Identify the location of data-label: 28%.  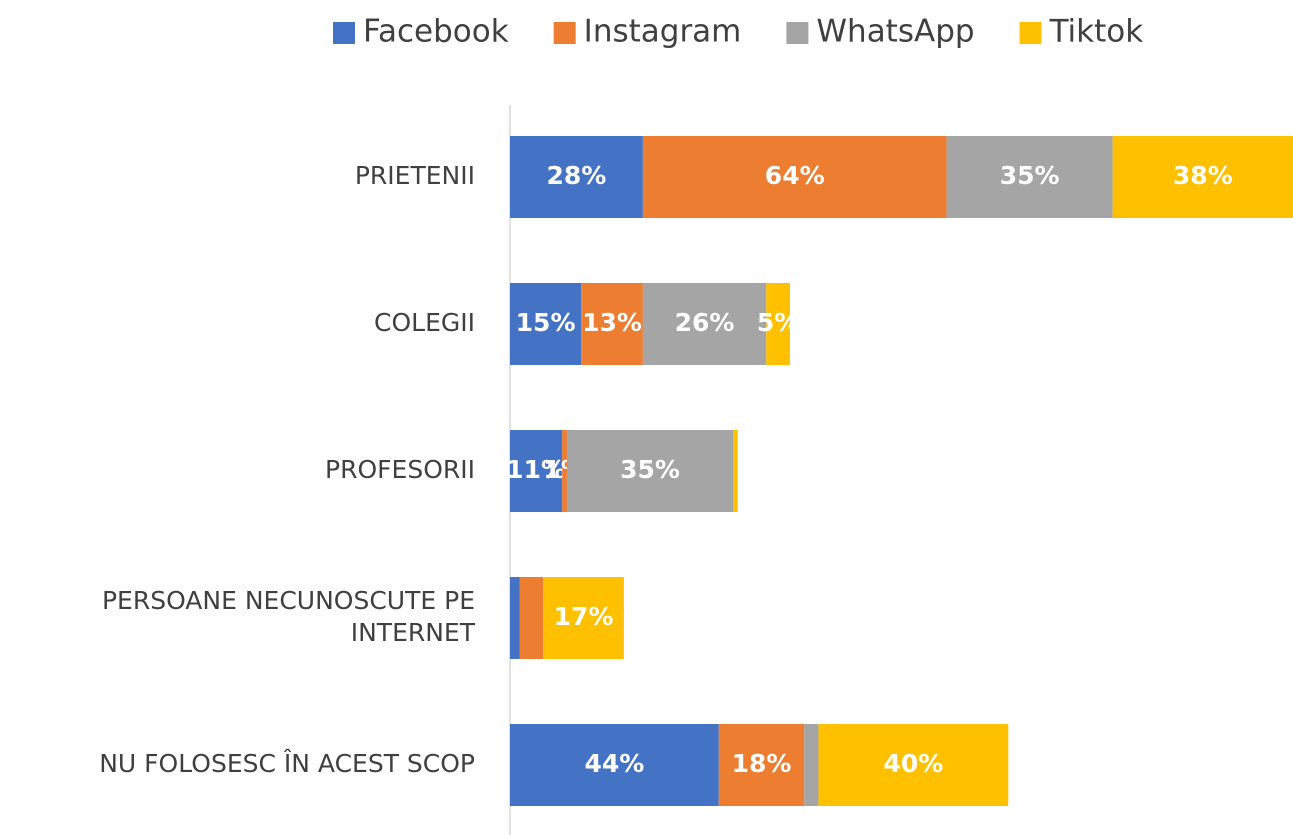
(577, 175).